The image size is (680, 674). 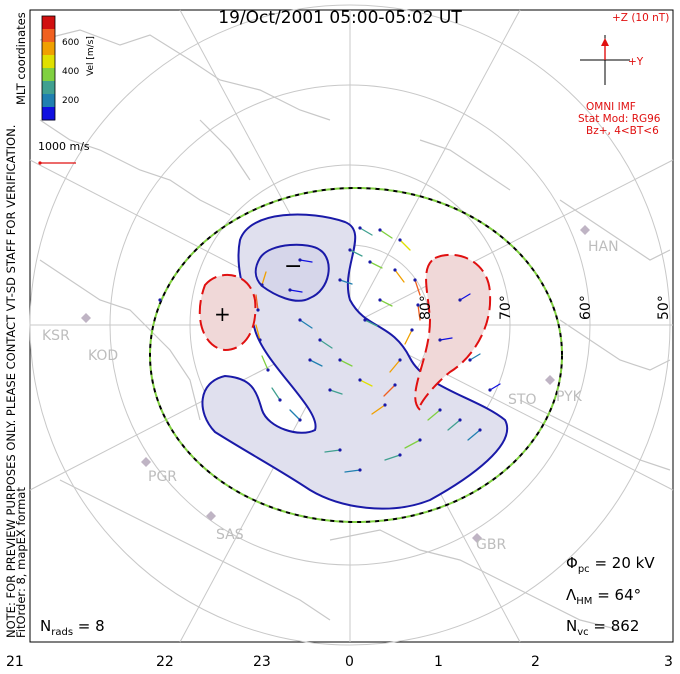 What do you see at coordinates (15, 662) in the screenshot?
I see `hour-label-21: 21` at bounding box center [15, 662].